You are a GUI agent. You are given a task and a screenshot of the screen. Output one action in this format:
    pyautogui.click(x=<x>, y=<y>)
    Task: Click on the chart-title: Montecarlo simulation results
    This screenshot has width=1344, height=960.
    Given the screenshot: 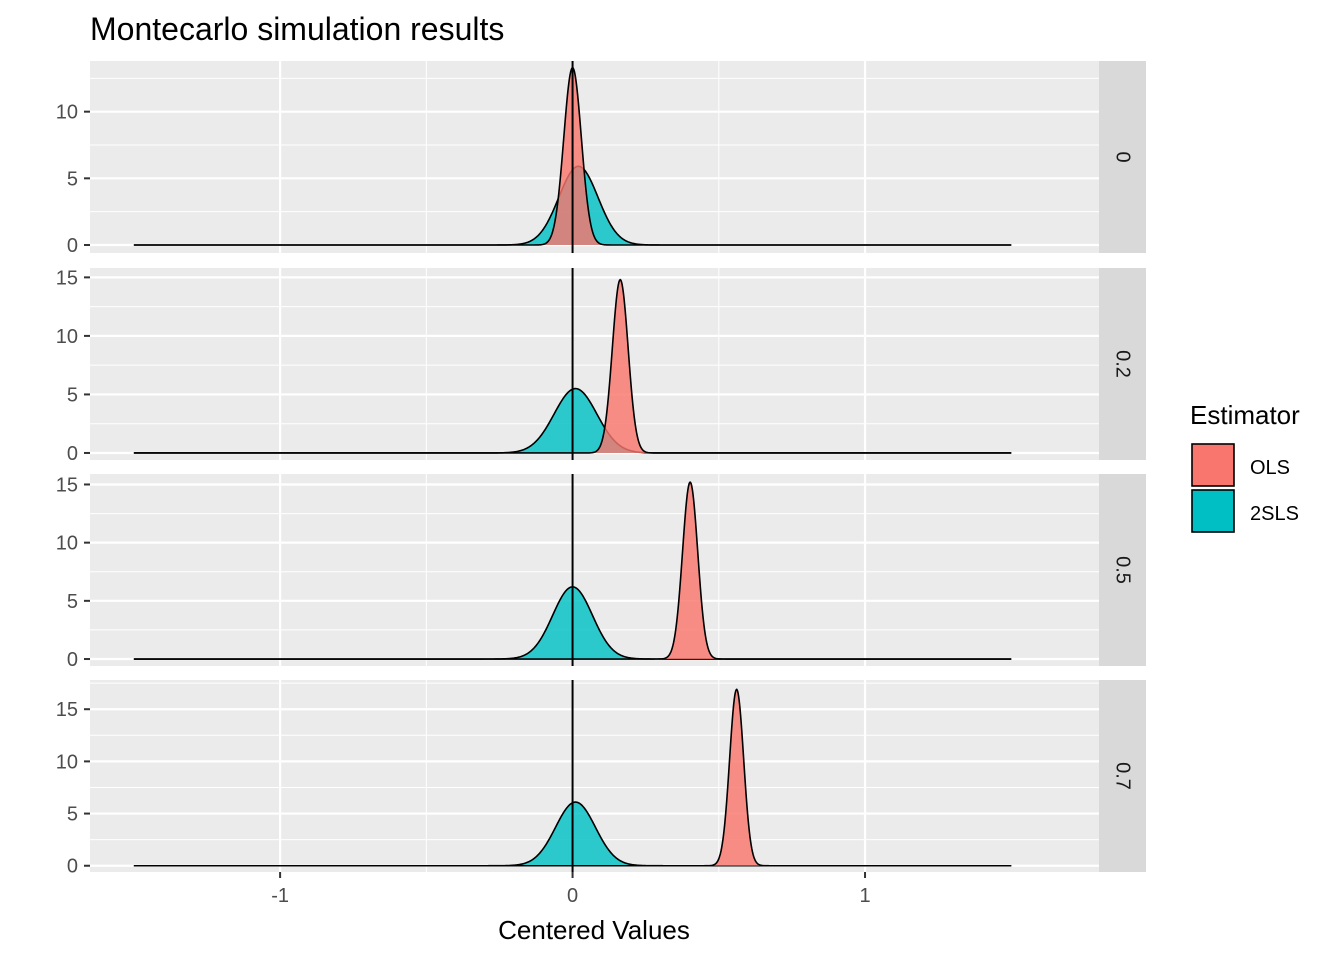 What is the action you would take?
    pyautogui.click(x=297, y=29)
    